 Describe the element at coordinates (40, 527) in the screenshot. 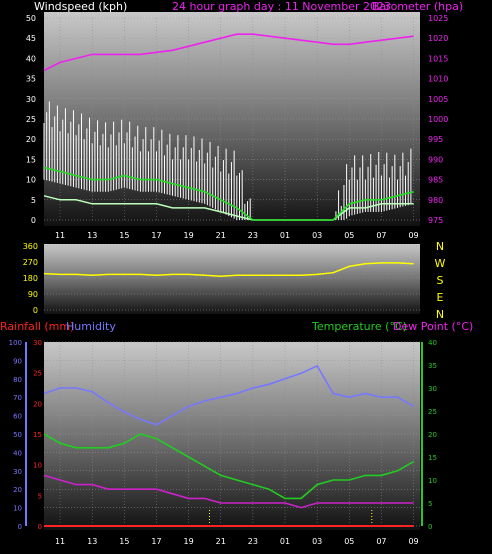

I see `rain-axis-tick: 0` at that location.